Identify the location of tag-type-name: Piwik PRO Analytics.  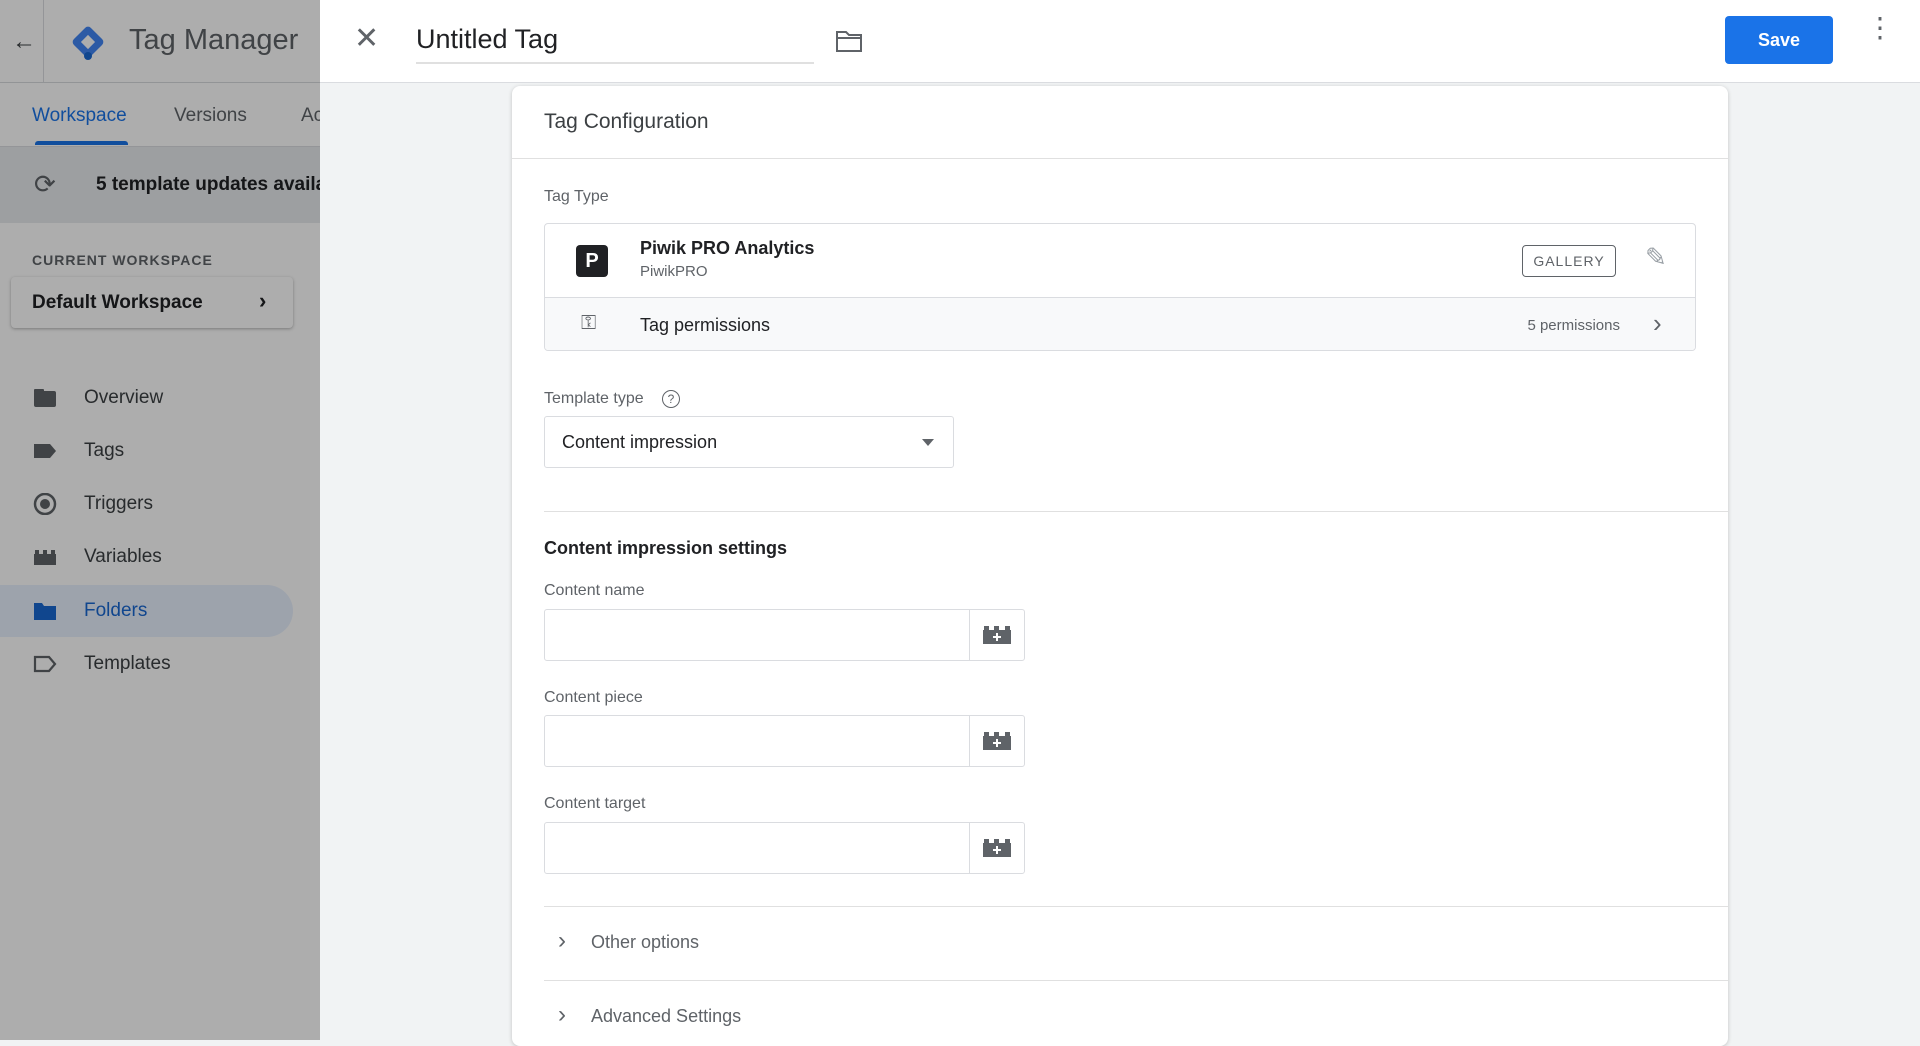
(727, 248).